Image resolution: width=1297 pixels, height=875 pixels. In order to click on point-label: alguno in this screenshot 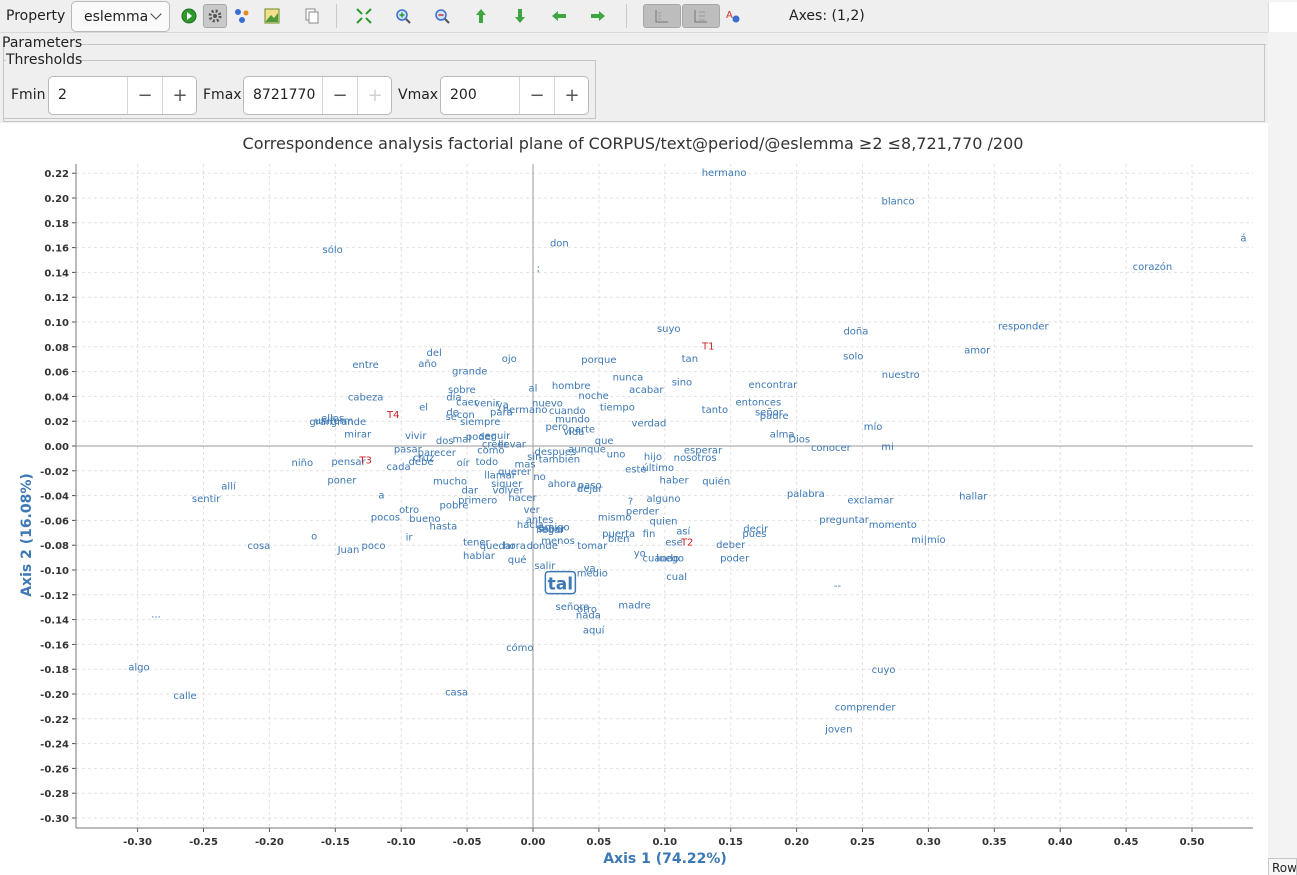, I will do `click(663, 499)`.